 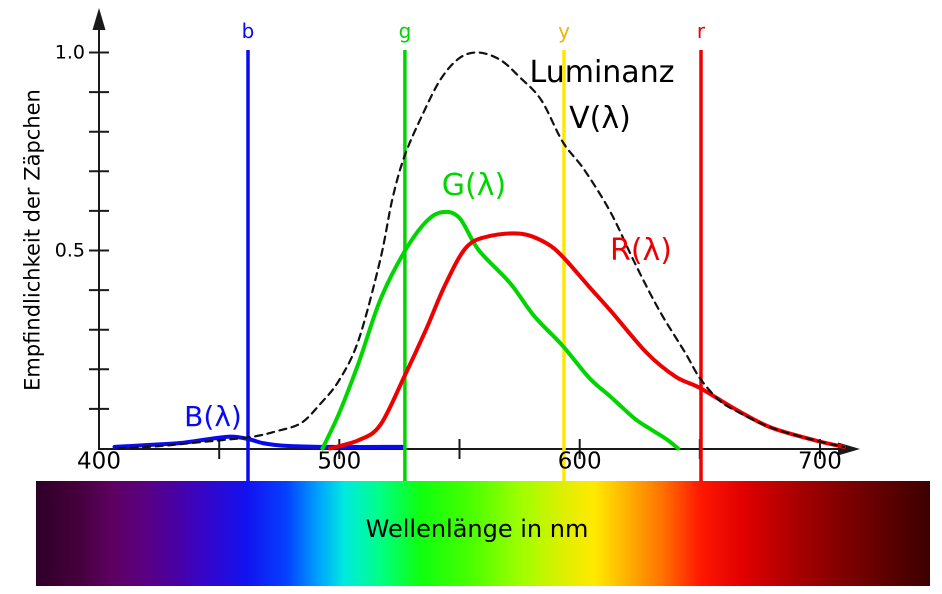 What do you see at coordinates (600, 118) in the screenshot?
I see `annotation-v-lambda: V(λ)` at bounding box center [600, 118].